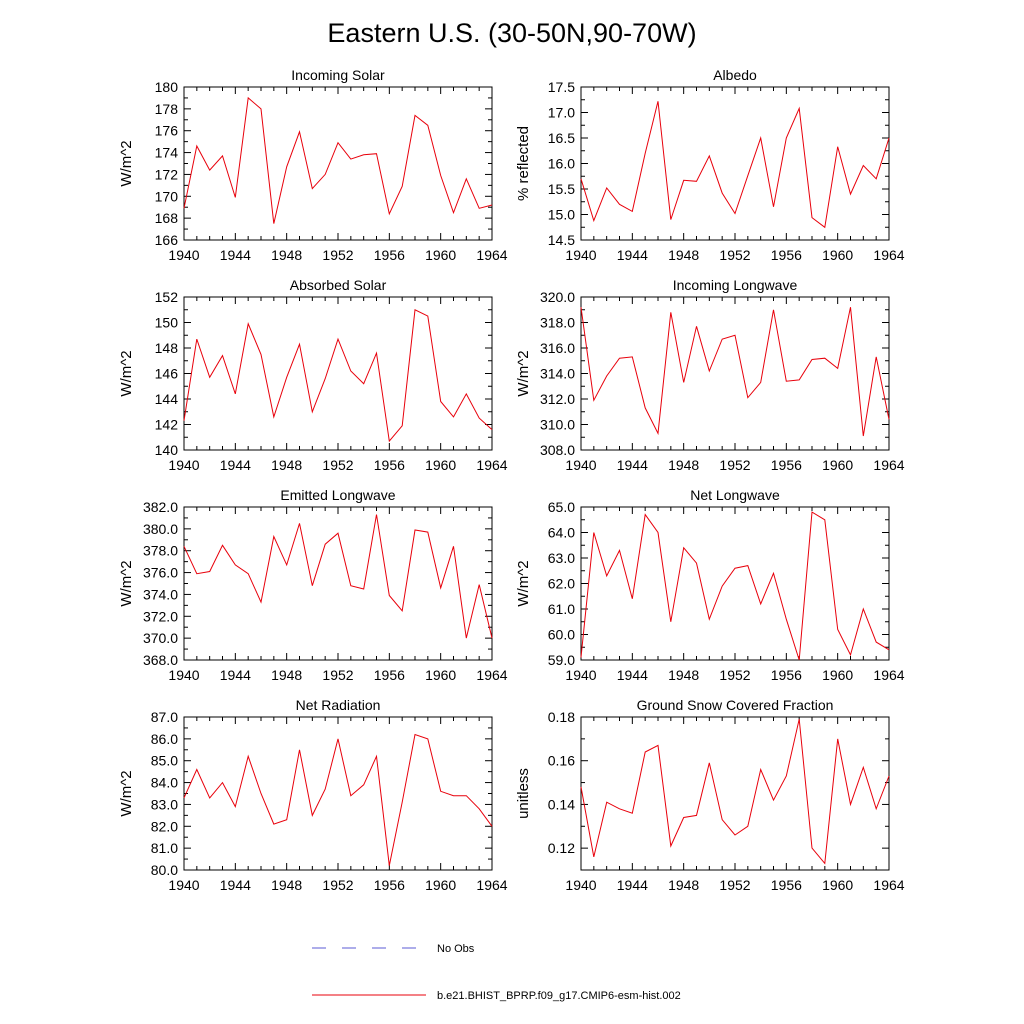 The width and height of the screenshot is (1024, 1024). I want to click on absorbed-solar-ytick-label: 148, so click(167, 348).